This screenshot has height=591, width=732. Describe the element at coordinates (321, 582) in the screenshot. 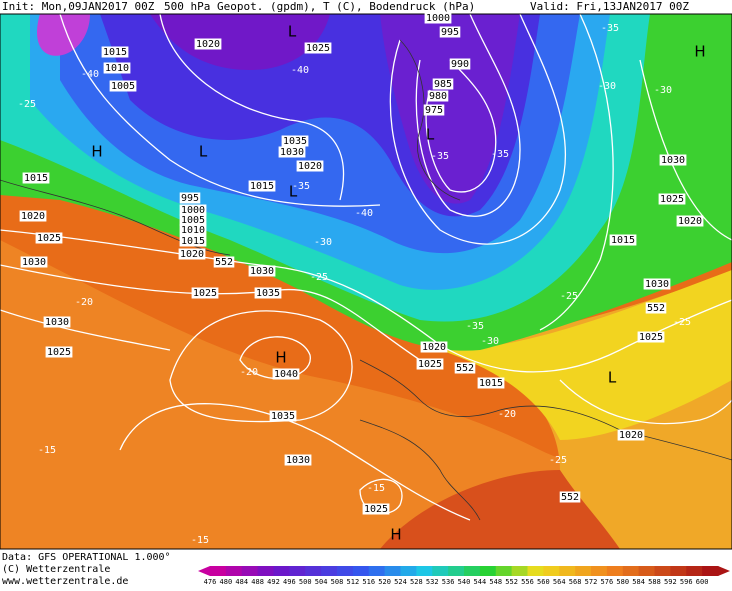

I see `legend-label: 504` at that location.